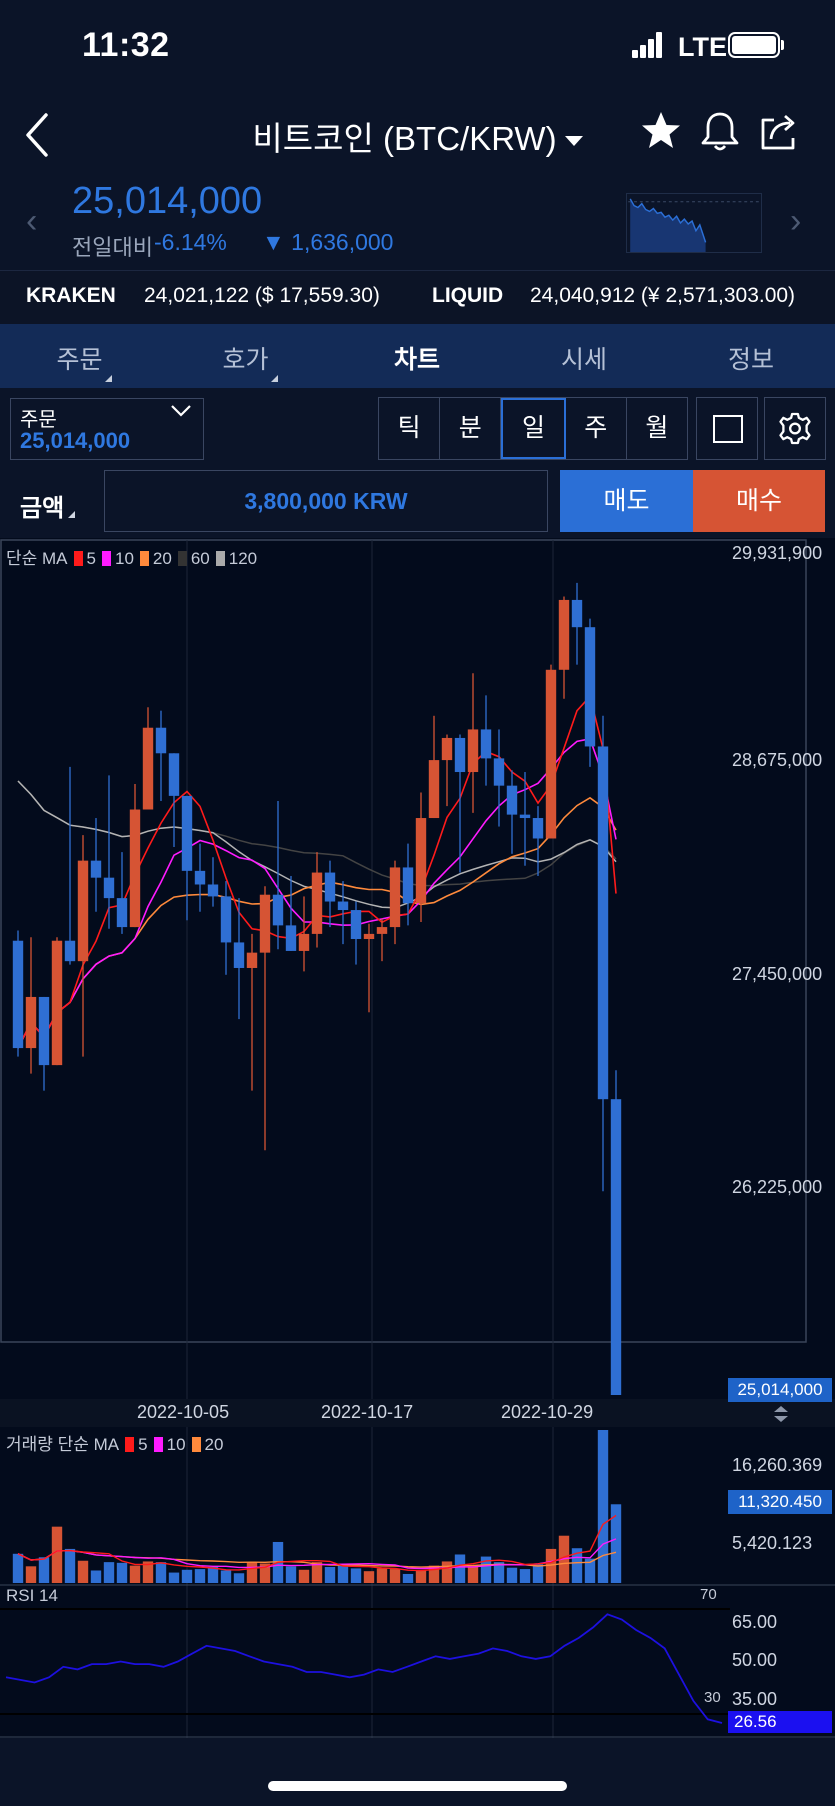  Describe the element at coordinates (108, 378) in the screenshot. I see `corner-triangle-icon` at that location.